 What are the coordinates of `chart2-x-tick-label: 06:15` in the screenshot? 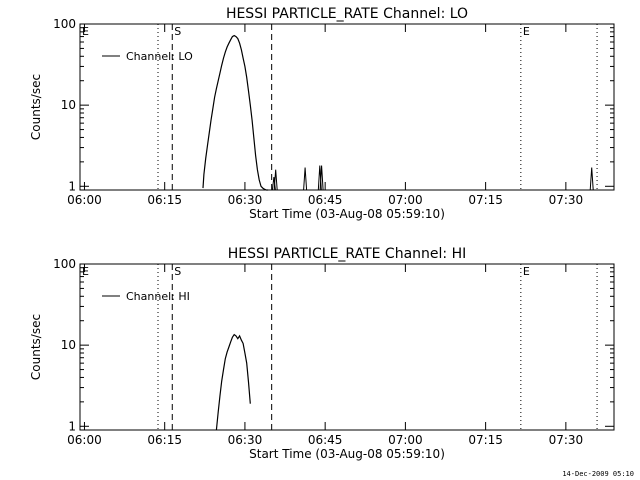 It's located at (164, 440).